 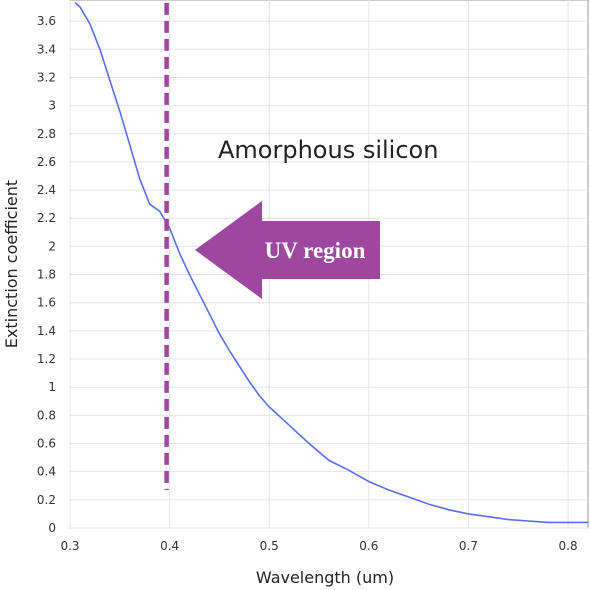 I want to click on y-tick-label: 3.4, so click(x=46, y=49).